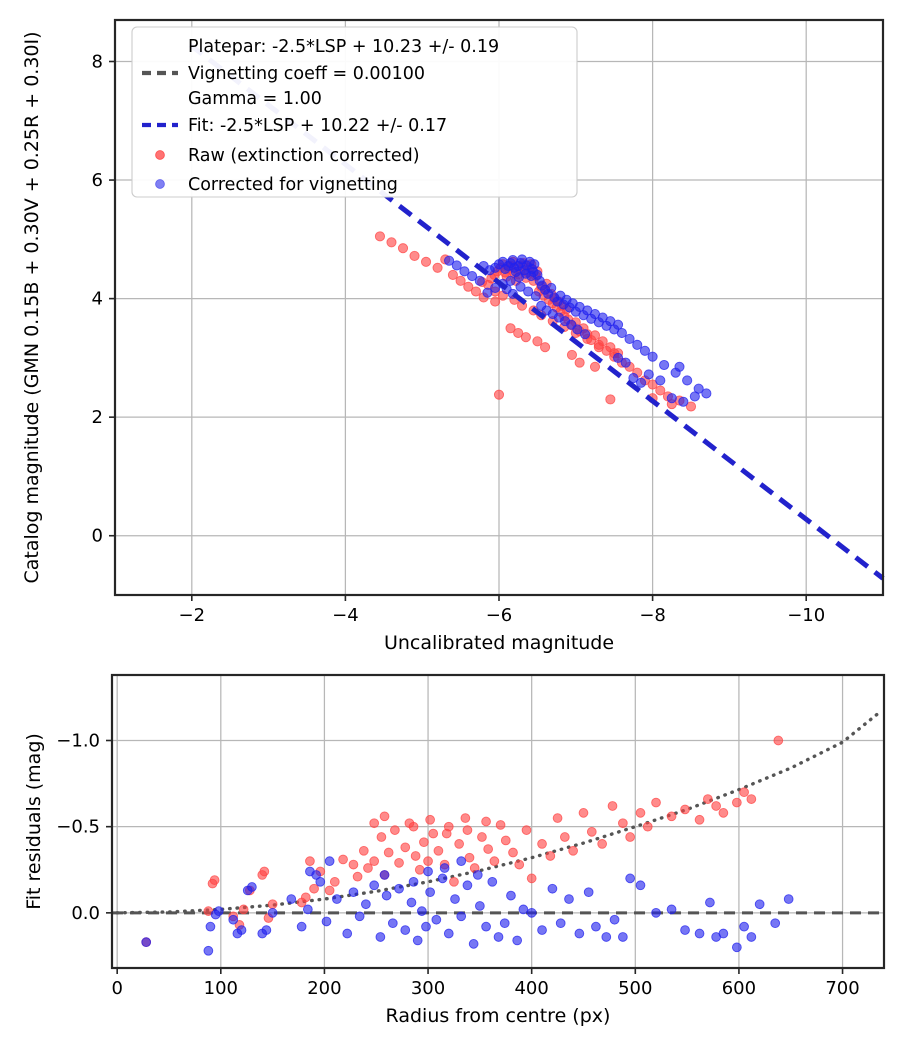 The width and height of the screenshot is (900, 1050). I want to click on legend-entry-raw: Raw (extinction corrected), so click(287, 156).